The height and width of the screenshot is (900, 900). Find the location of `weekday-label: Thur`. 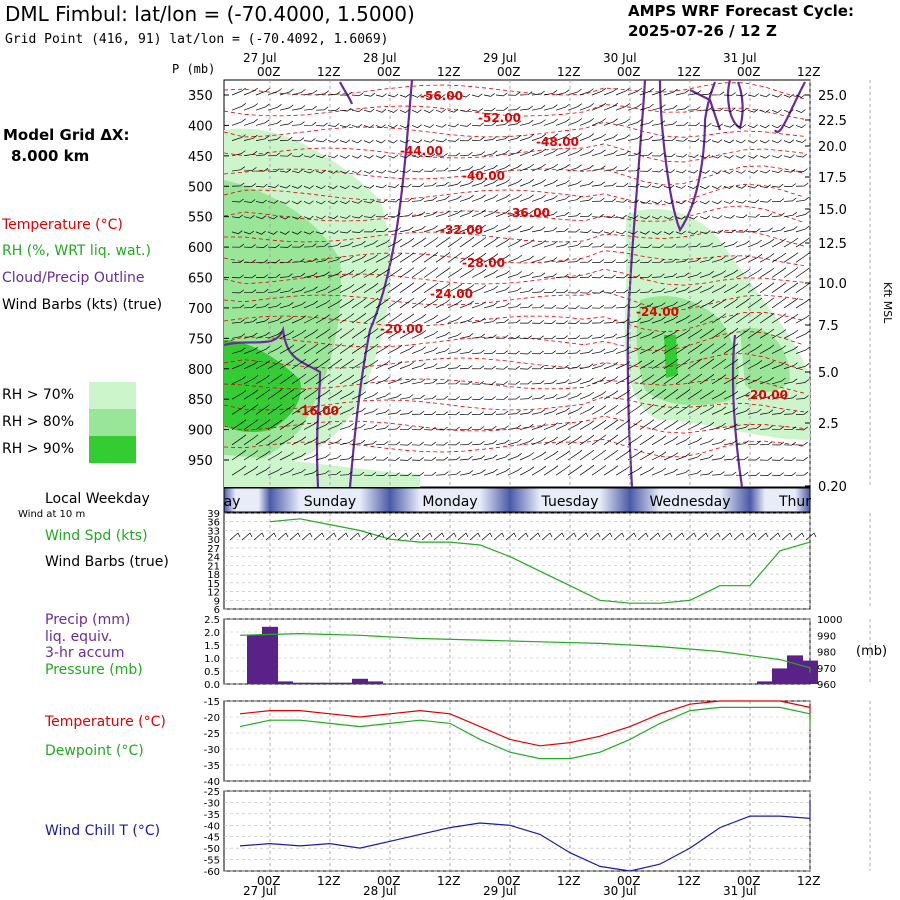

weekday-label: Thur is located at coordinates (794, 502).